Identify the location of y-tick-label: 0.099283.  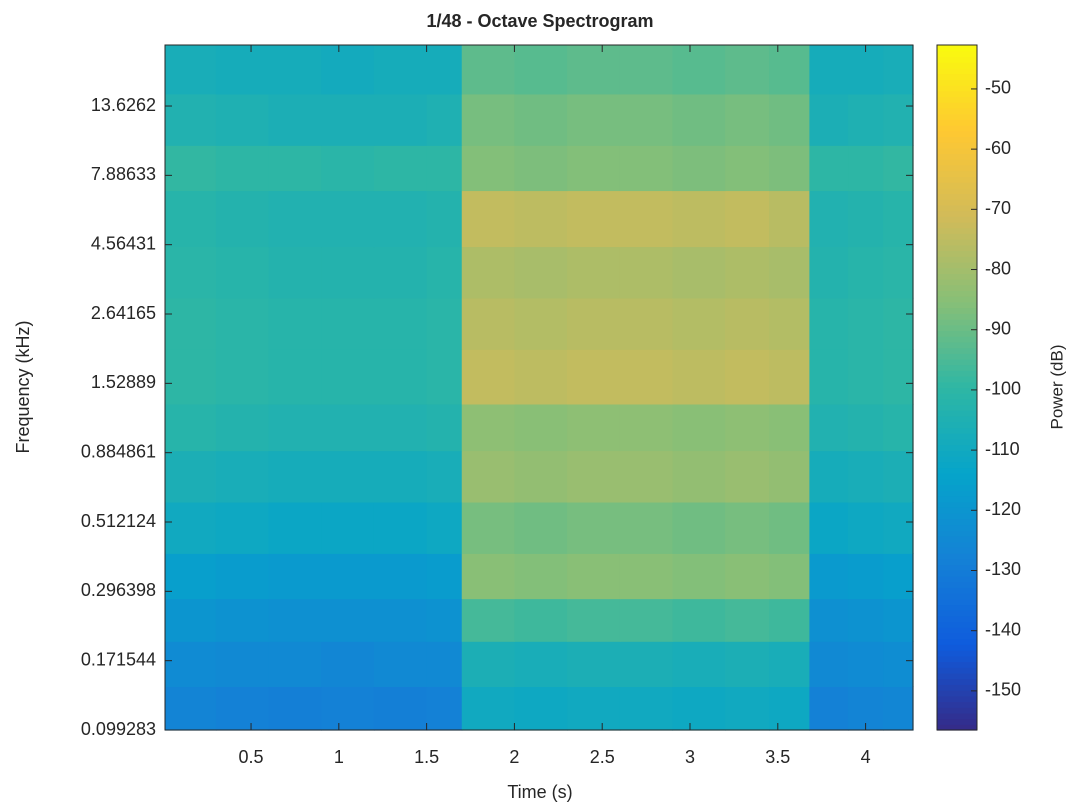
(118, 729).